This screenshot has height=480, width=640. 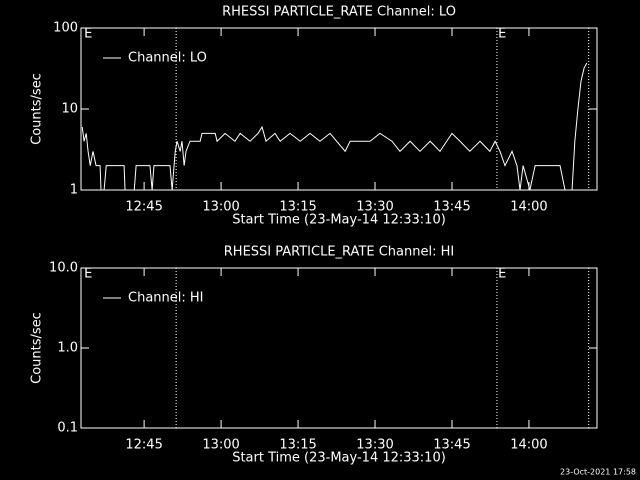 I want to click on legend-label: Channel: HI, so click(x=166, y=298).